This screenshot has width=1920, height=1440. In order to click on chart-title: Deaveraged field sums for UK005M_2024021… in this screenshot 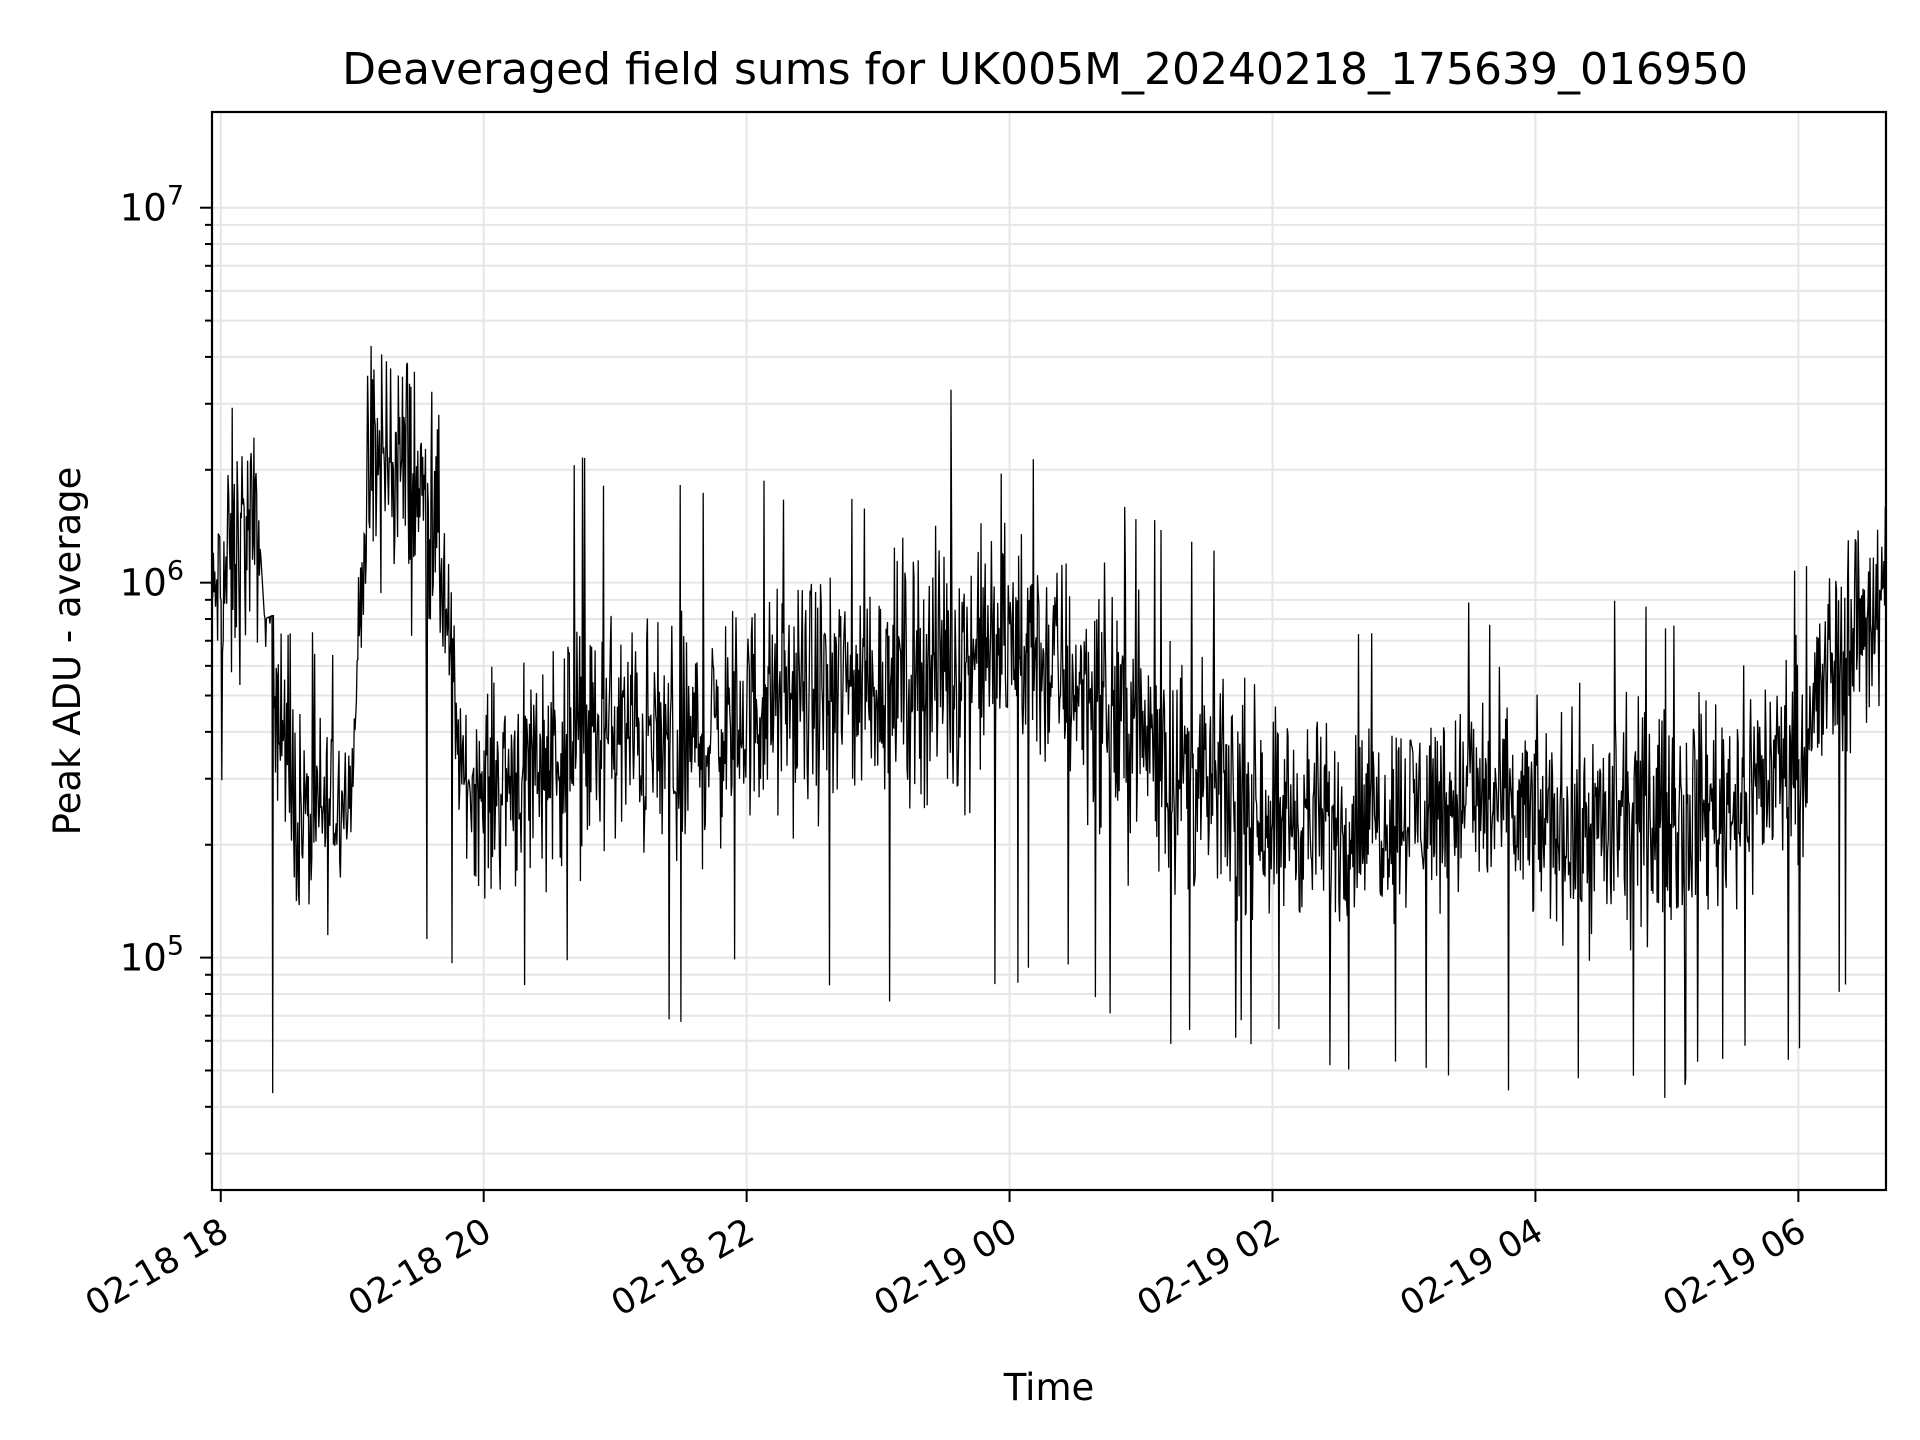, I will do `click(1045, 69)`.